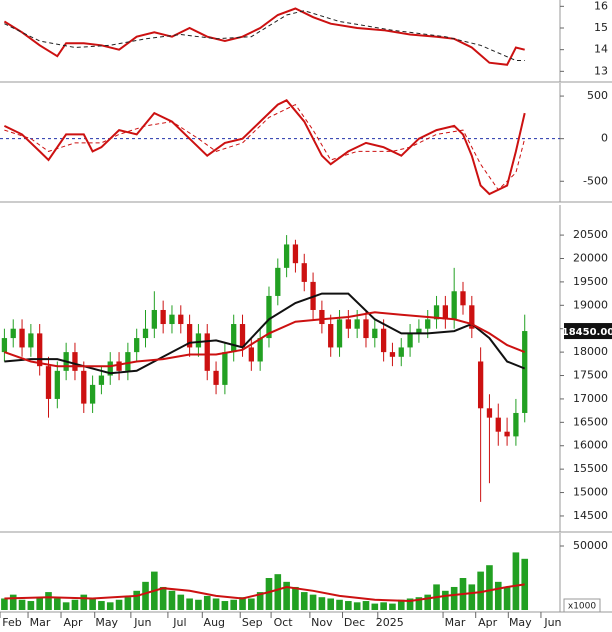 This screenshot has width=612, height=632. I want to click on y-tick-label: 14500, so click(590, 515).